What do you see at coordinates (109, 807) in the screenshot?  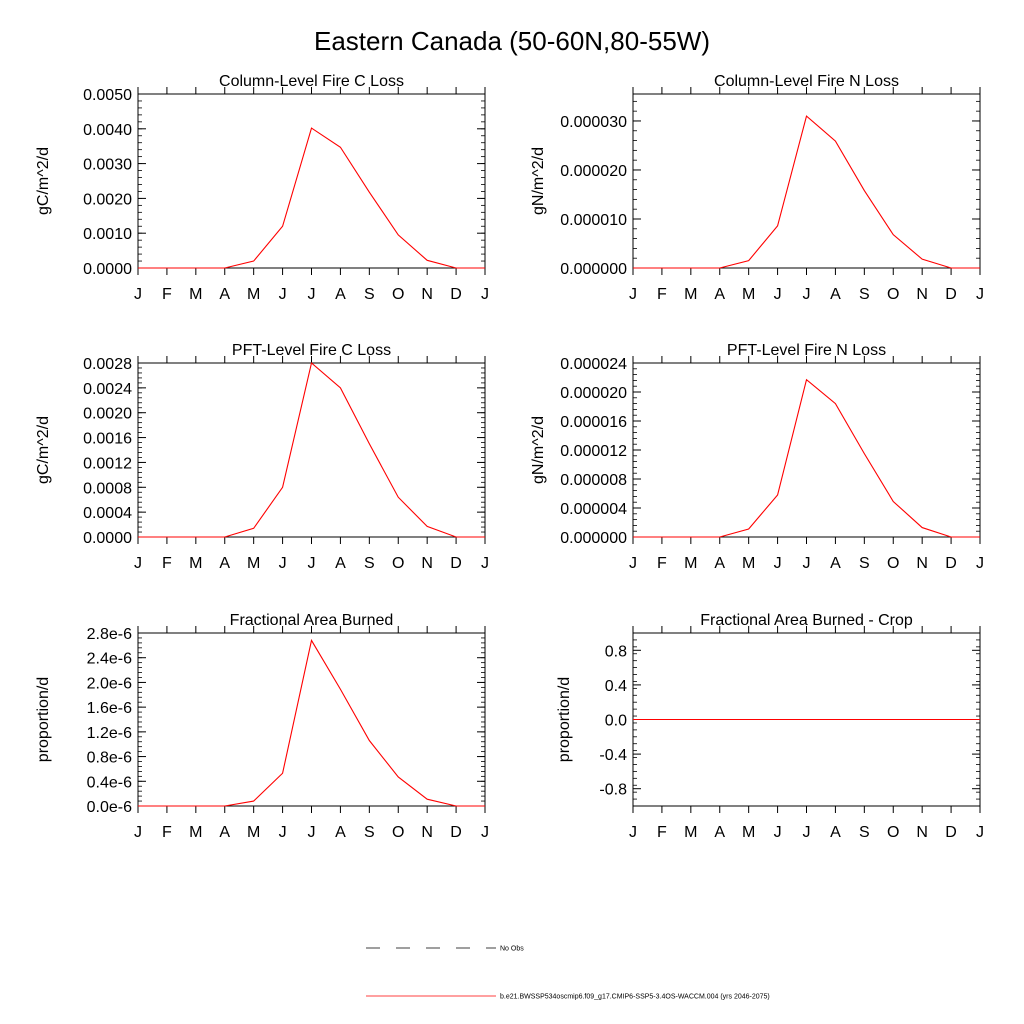 I see `y-tick-label: 0.0e-6` at bounding box center [109, 807].